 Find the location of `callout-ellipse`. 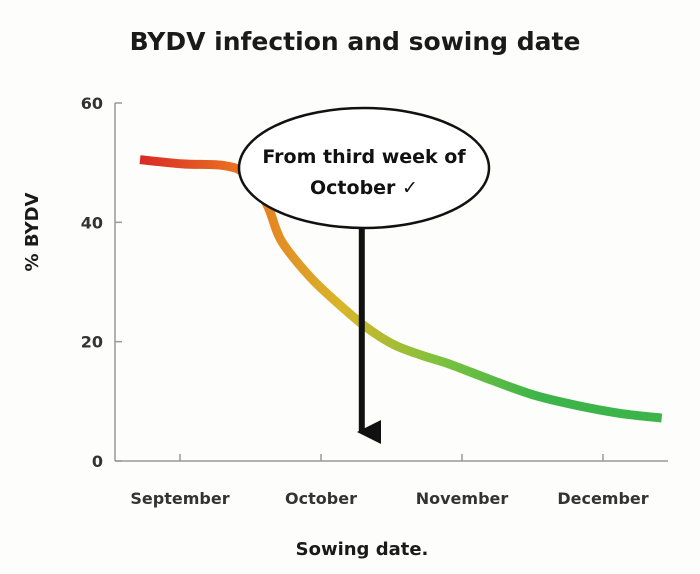

callout-ellipse is located at coordinates (364, 168).